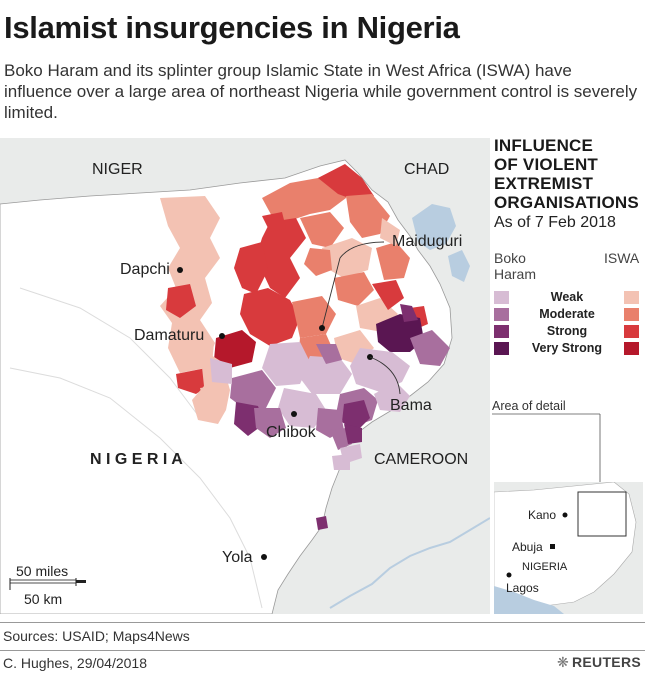 The height and width of the screenshot is (674, 645). Describe the element at coordinates (434, 227) in the screenshot. I see `lake-chad` at that location.